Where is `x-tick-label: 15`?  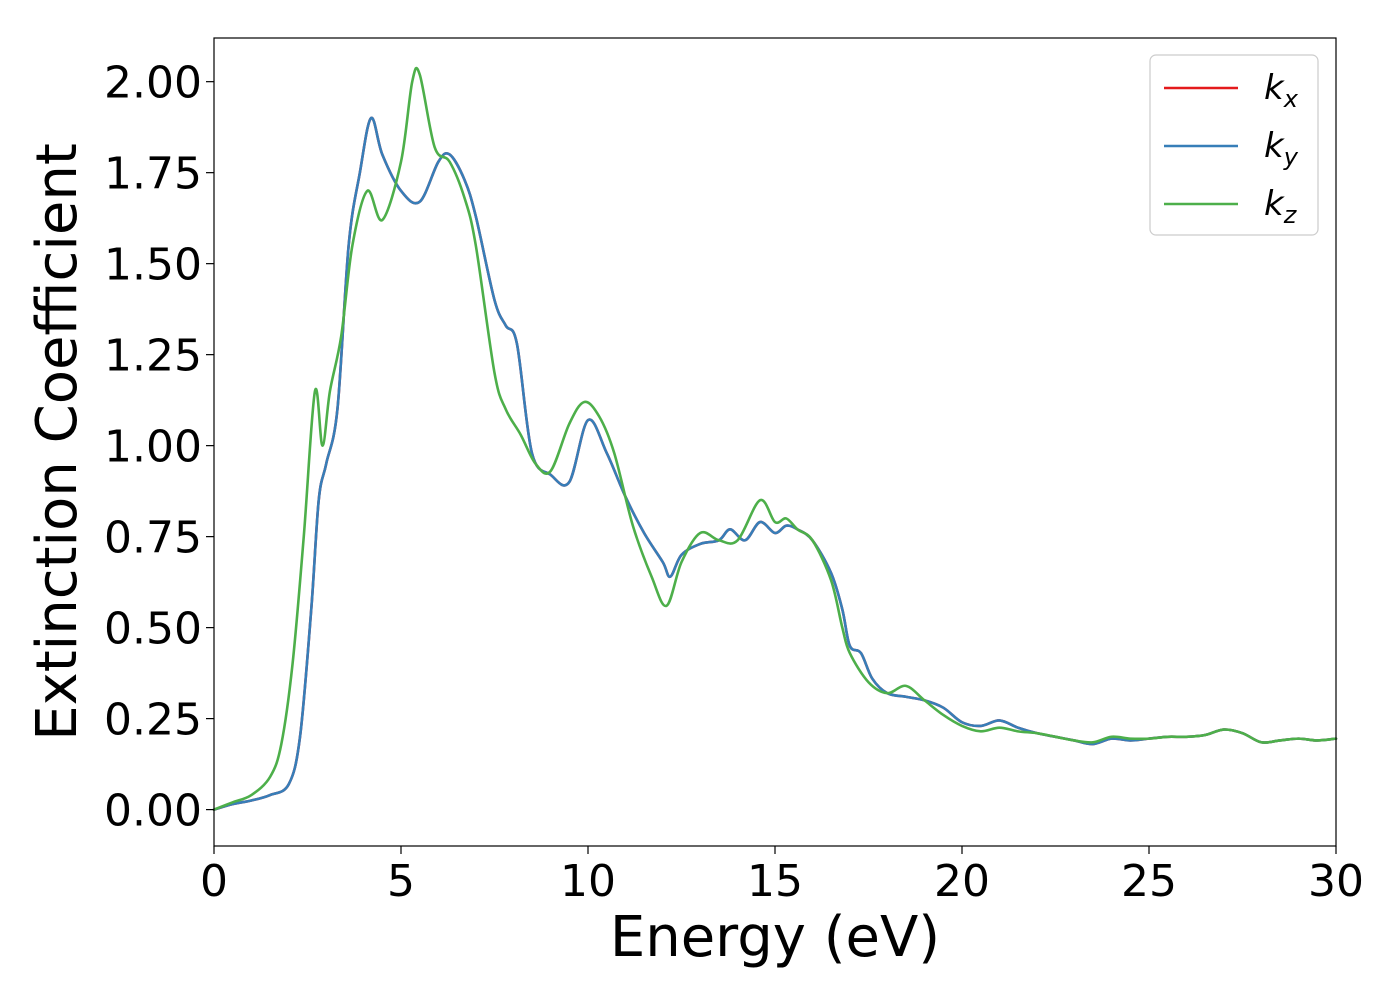
x-tick-label: 15 is located at coordinates (775, 881).